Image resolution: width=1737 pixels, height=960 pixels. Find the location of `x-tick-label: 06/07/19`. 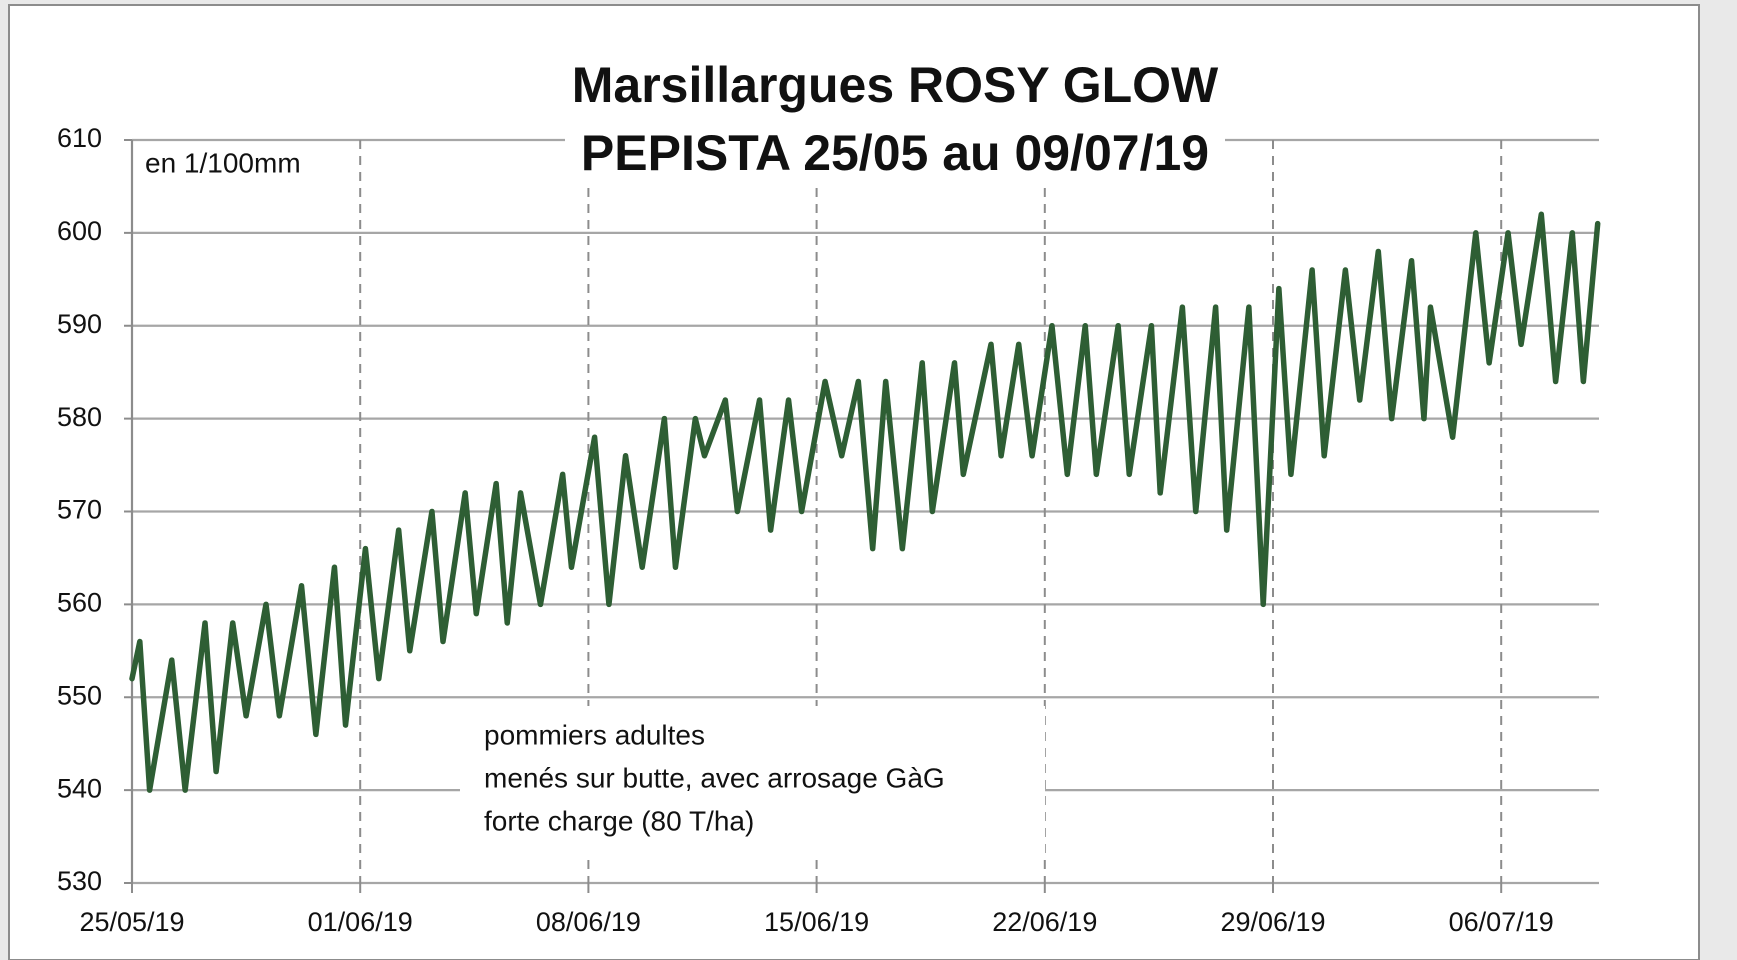

x-tick-label: 06/07/19 is located at coordinates (1501, 922).